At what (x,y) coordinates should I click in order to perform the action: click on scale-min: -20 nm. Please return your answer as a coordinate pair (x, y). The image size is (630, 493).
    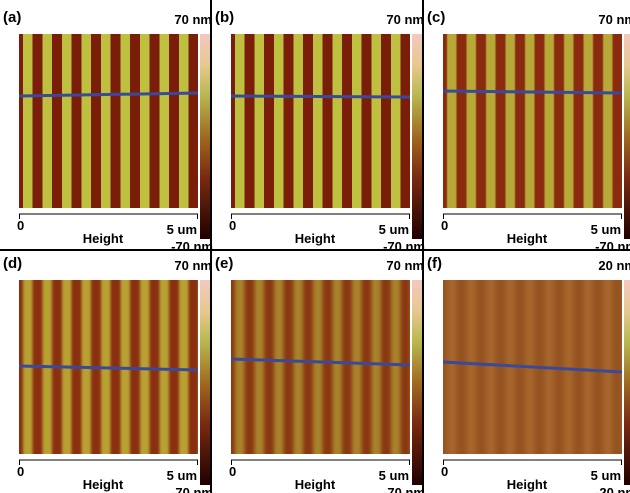
    Looking at the image, I should click on (612, 489).